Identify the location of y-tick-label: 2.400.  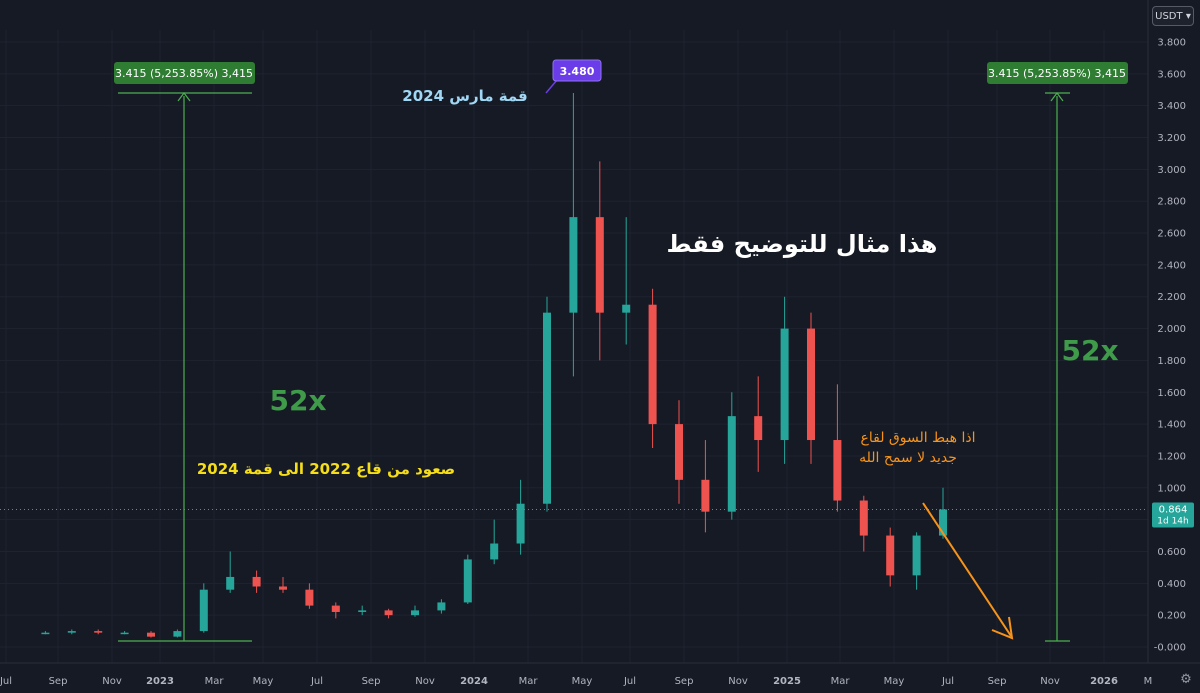
(1171, 265).